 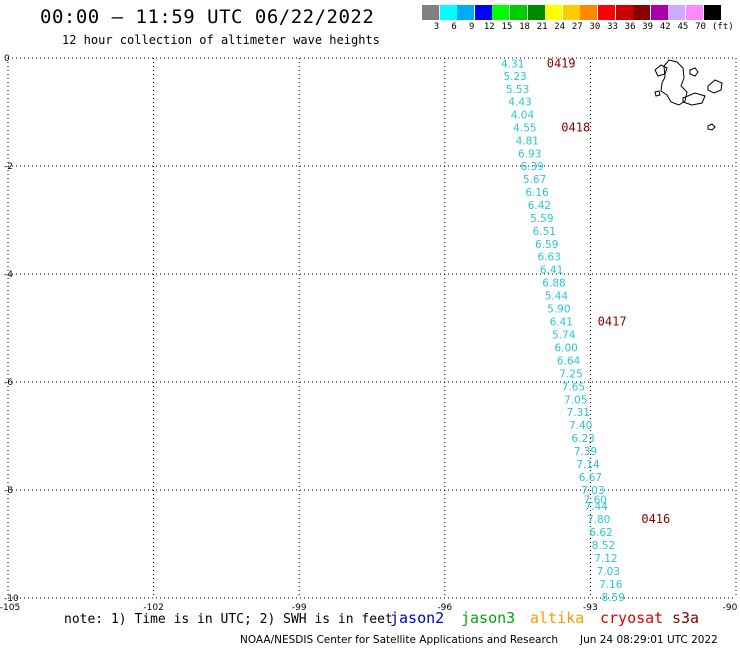 I want to click on lat-tick-label: -6, so click(x=8, y=383).